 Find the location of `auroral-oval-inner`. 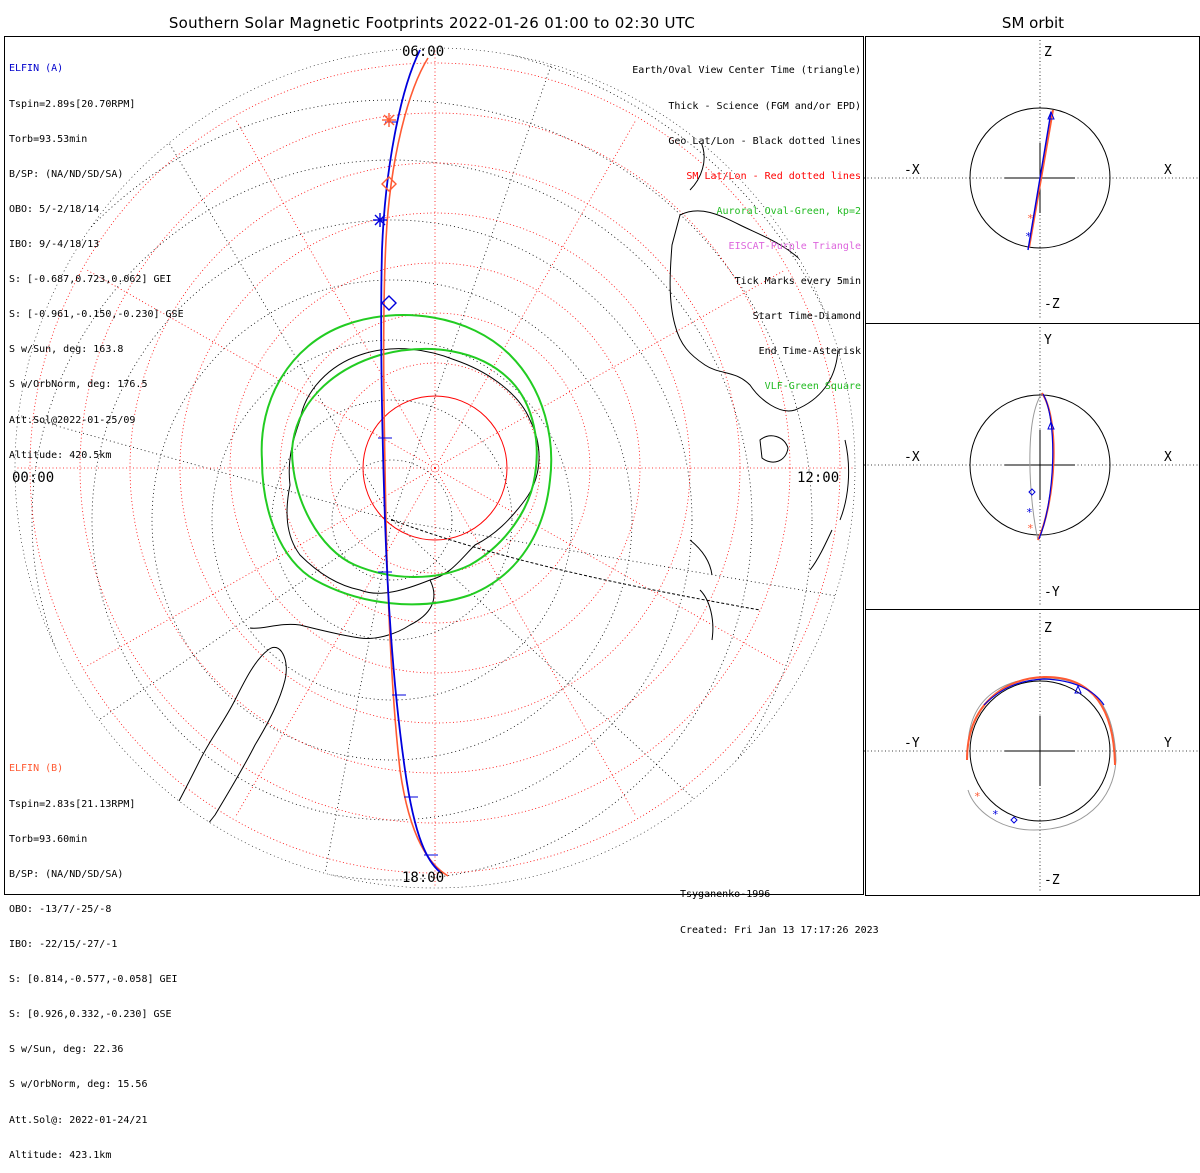

auroral-oval-inner is located at coordinates (414, 462).